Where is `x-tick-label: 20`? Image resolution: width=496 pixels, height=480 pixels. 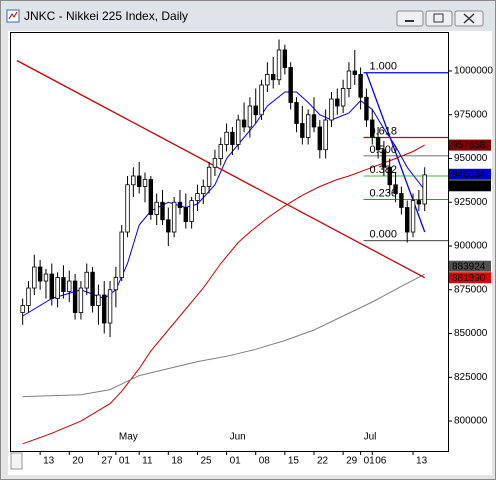
x-tick-label: 20 is located at coordinates (78, 461).